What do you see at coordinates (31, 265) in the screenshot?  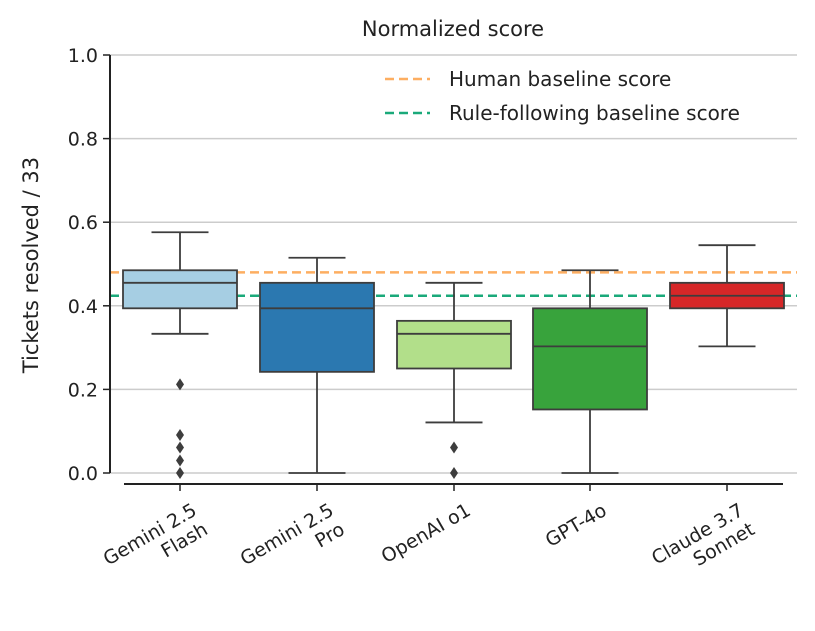 I see `y-axis-label: Tickets resolved / 33` at bounding box center [31, 265].